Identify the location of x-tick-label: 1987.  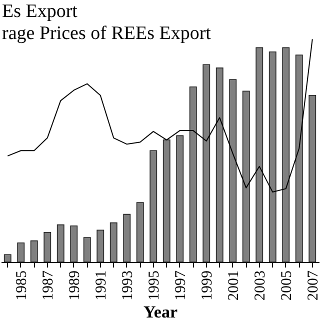
(48, 285).